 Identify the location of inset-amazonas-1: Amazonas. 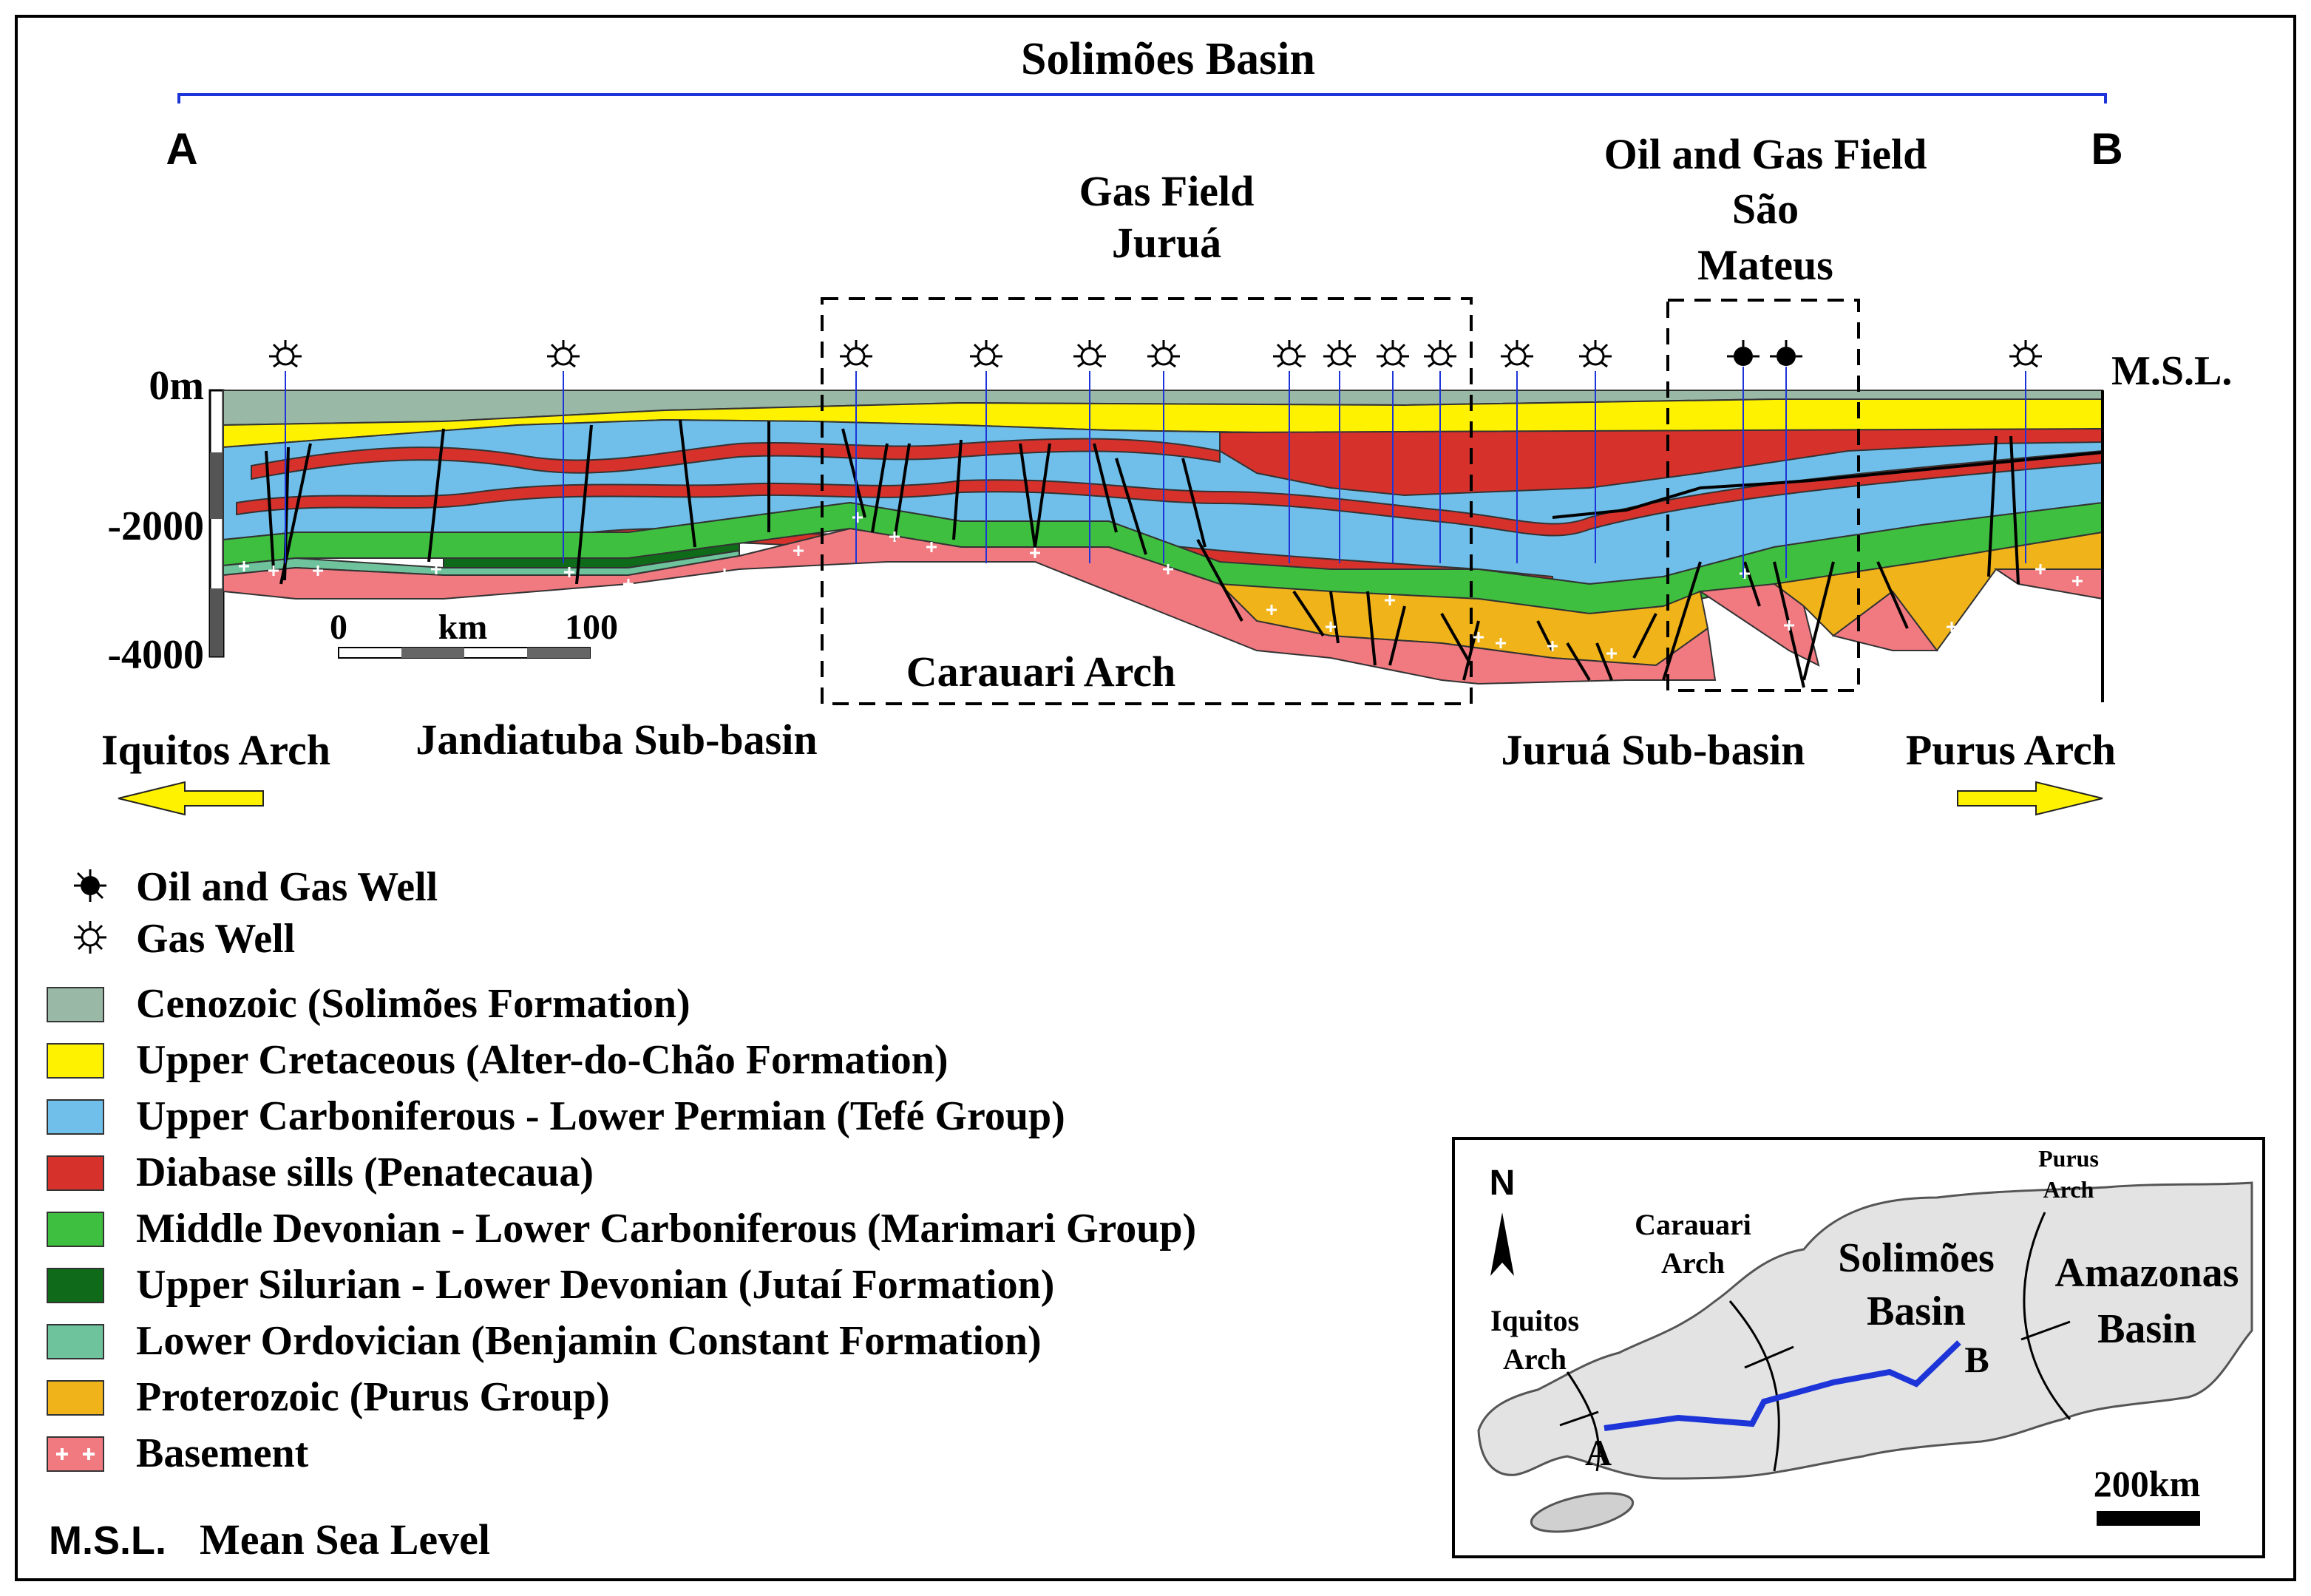
(2147, 1273).